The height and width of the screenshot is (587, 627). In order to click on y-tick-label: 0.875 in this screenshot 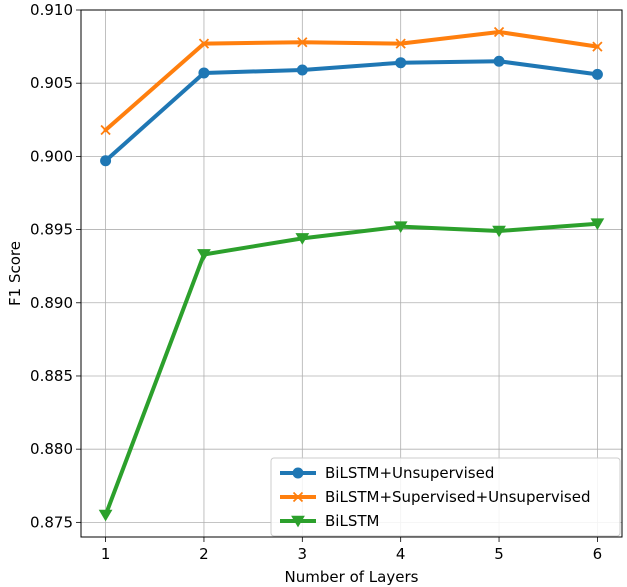, I will do `click(51, 522)`.